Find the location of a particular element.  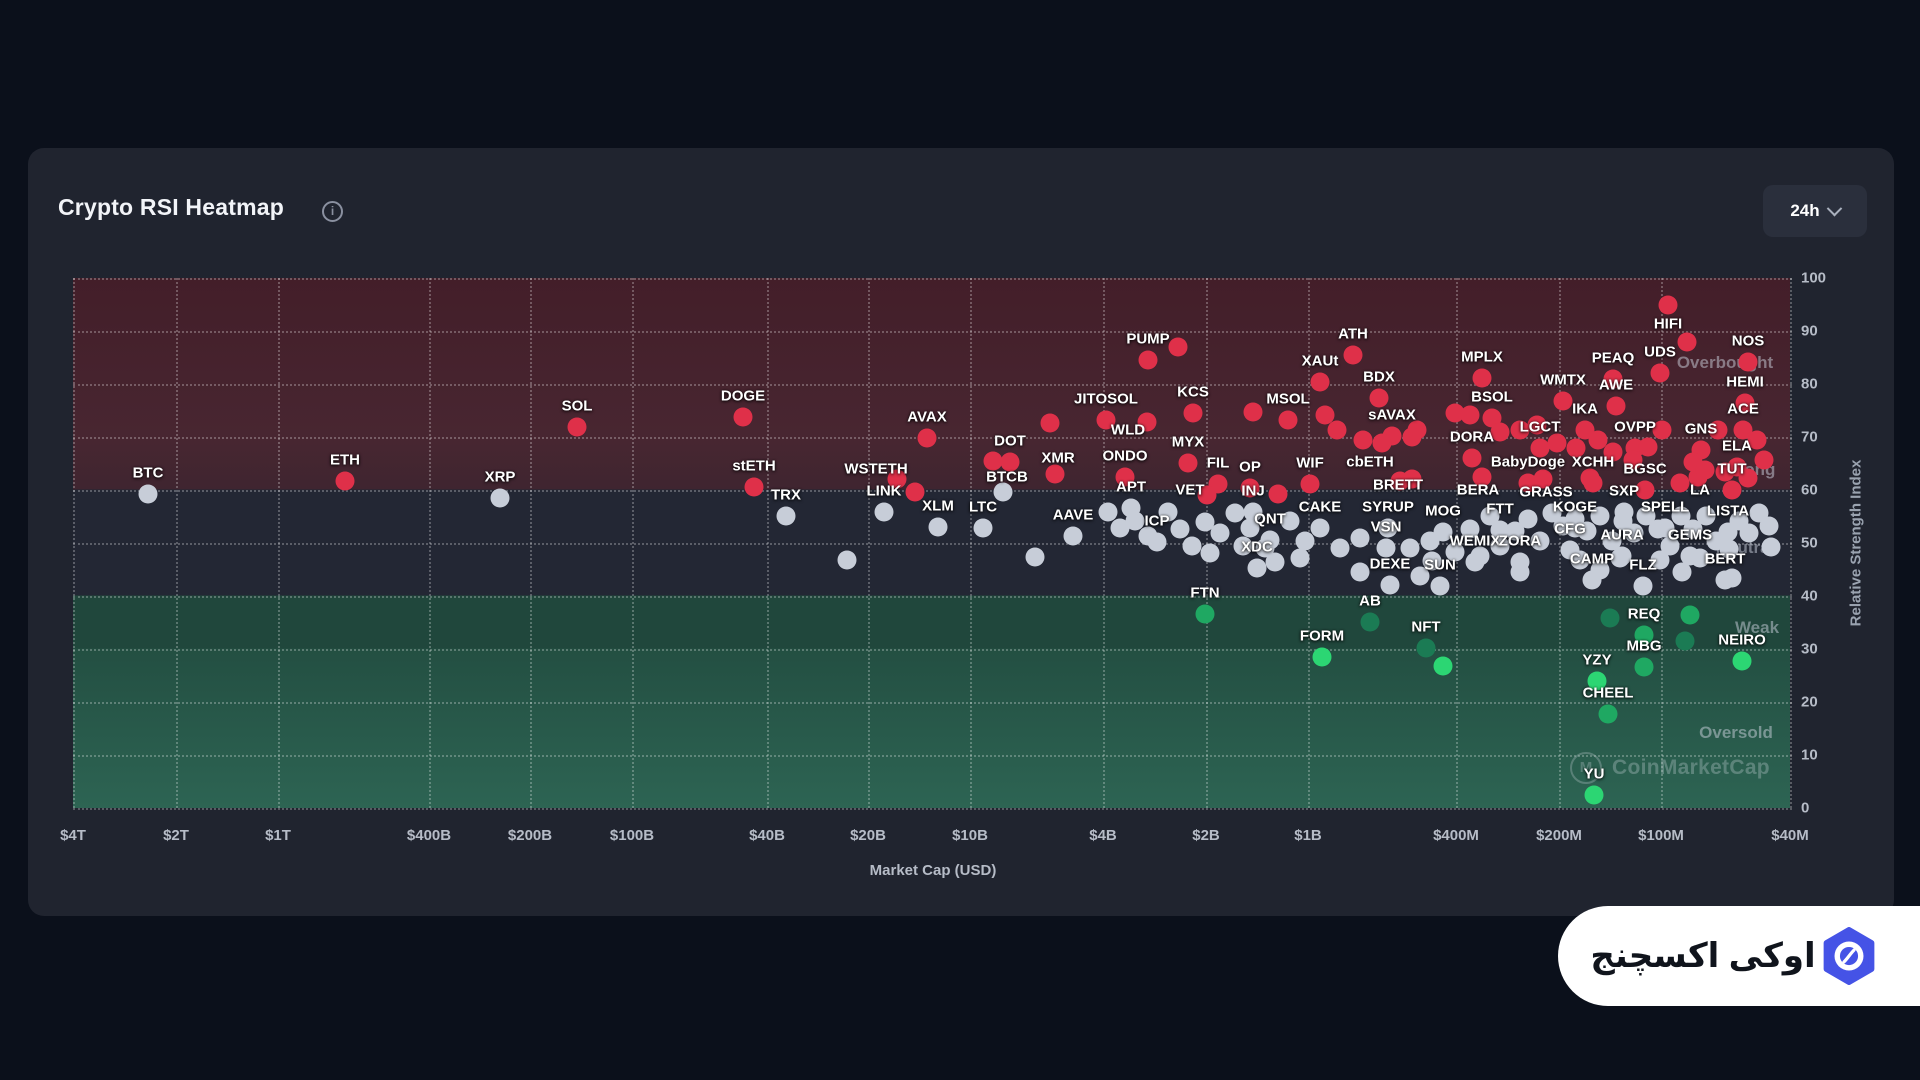

coin-dot-SYRUP is located at coordinates (1388, 528).